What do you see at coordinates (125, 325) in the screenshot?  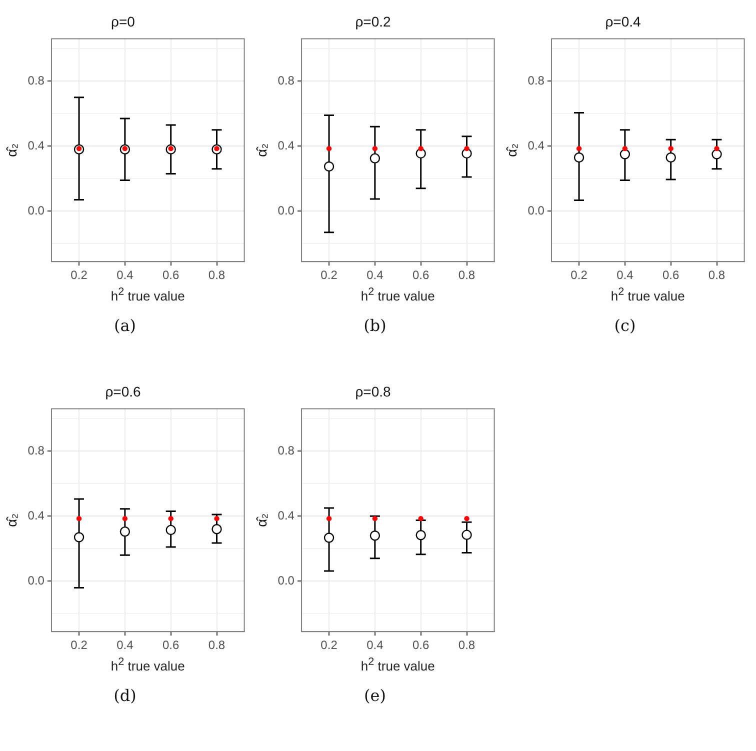 I see `text: (a)` at bounding box center [125, 325].